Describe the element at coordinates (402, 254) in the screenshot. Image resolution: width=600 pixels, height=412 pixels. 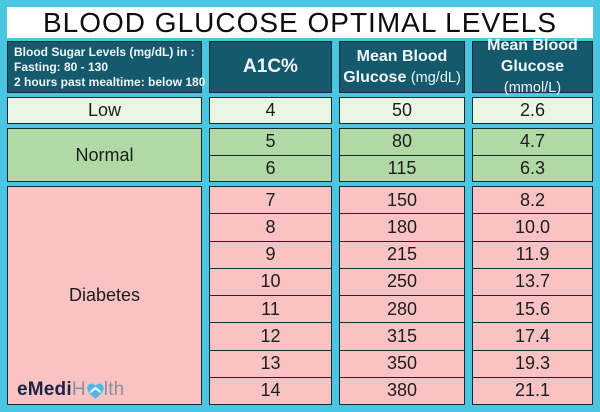
I see `table-cell: 215` at that location.